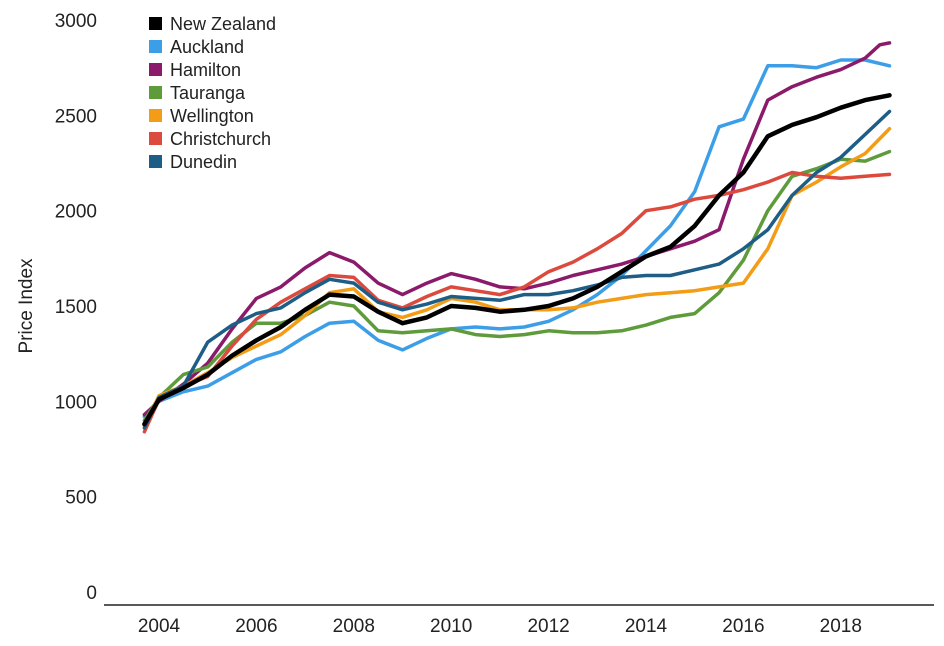 The height and width of the screenshot is (646, 944). I want to click on y-tick-label: 2500, so click(76, 116).